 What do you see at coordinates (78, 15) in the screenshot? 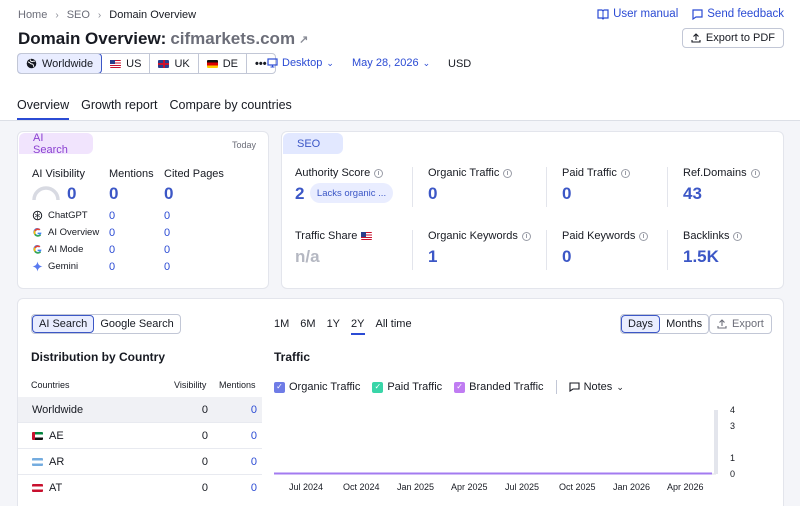
I see `breadcrumb-seo: SEO` at bounding box center [78, 15].